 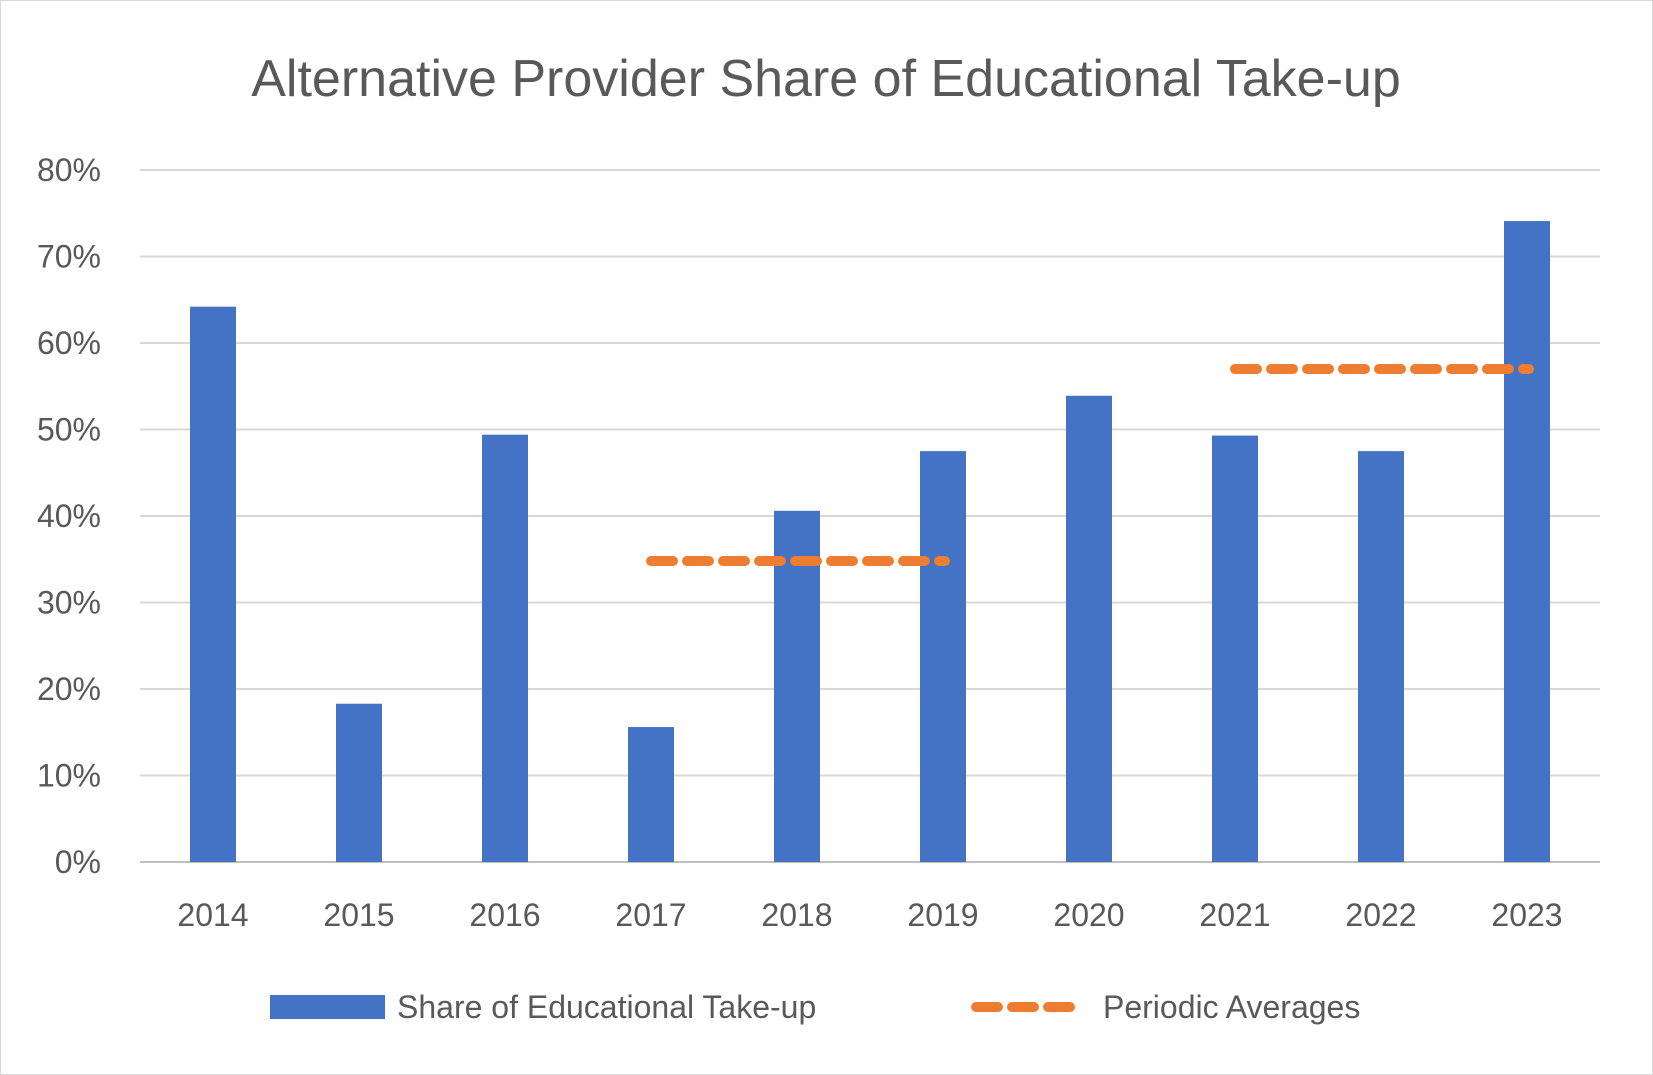 I want to click on y-tick-label: 50%, so click(x=69, y=430).